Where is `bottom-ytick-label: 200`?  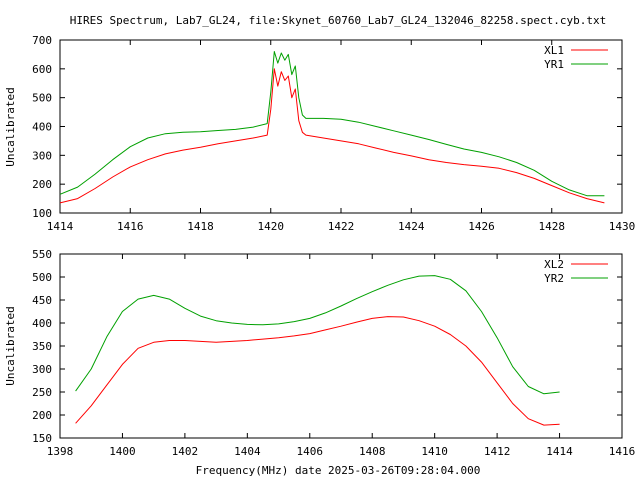
bottom-ytick-label: 200 is located at coordinates (42, 415).